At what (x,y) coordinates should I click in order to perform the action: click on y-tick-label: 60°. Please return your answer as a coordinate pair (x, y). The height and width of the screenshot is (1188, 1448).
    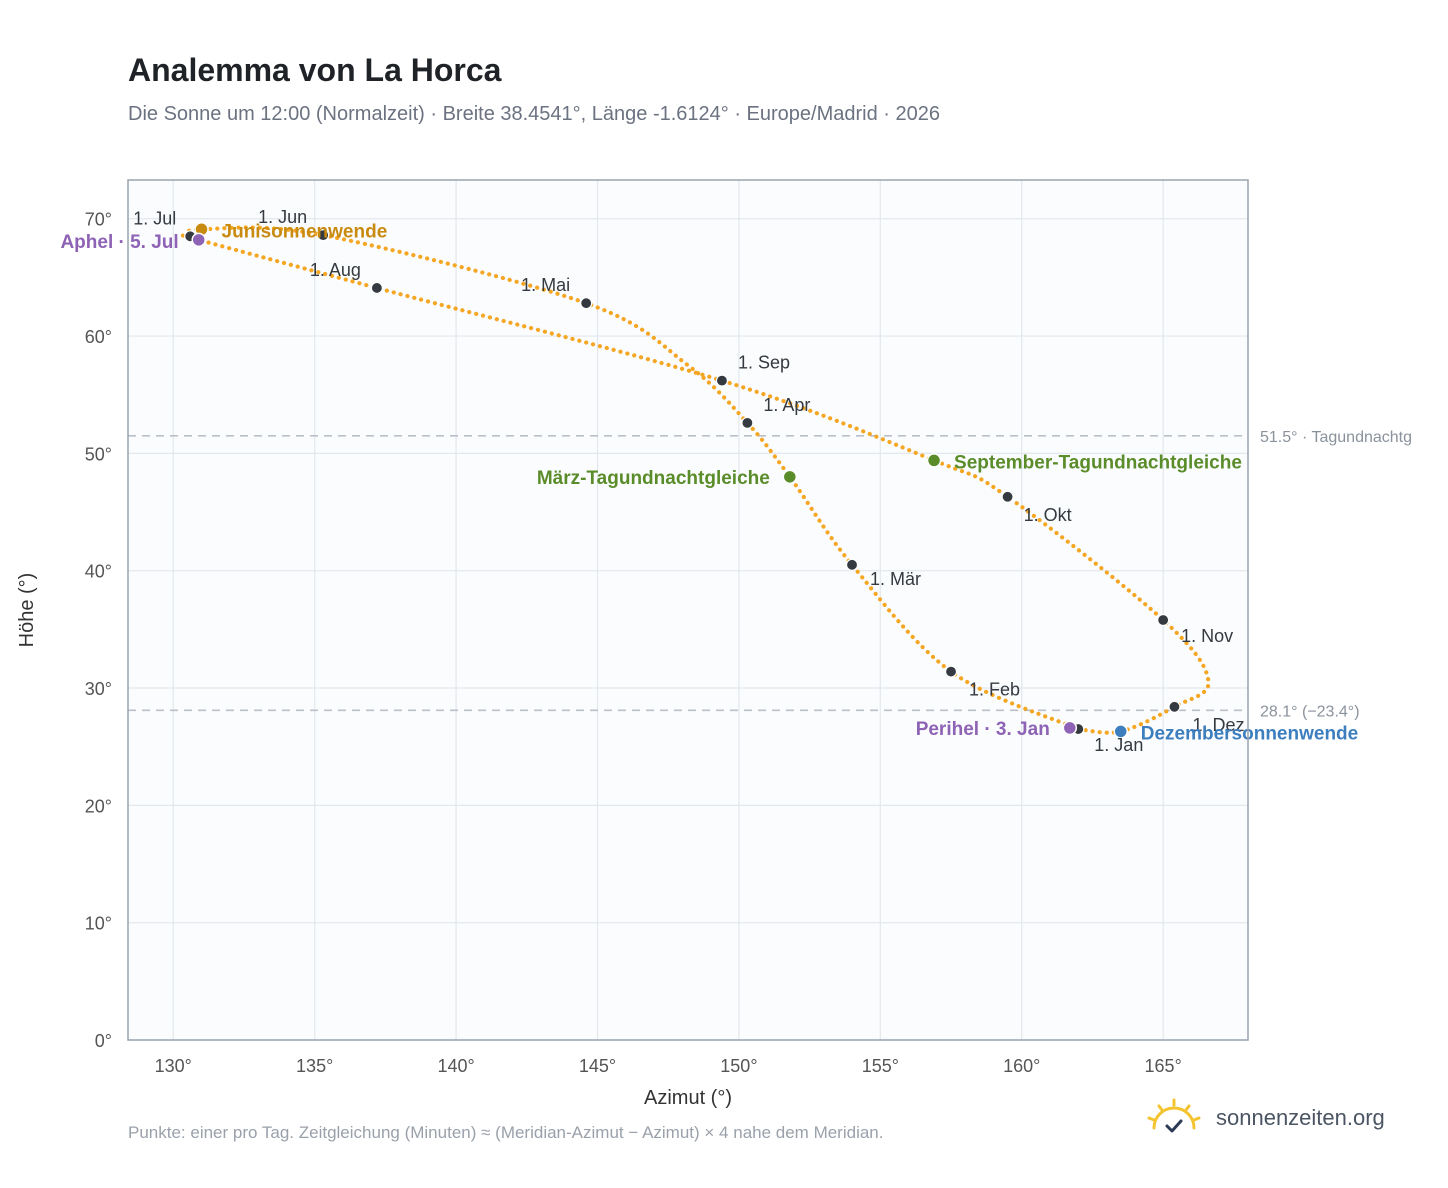
    Looking at the image, I should click on (98, 337).